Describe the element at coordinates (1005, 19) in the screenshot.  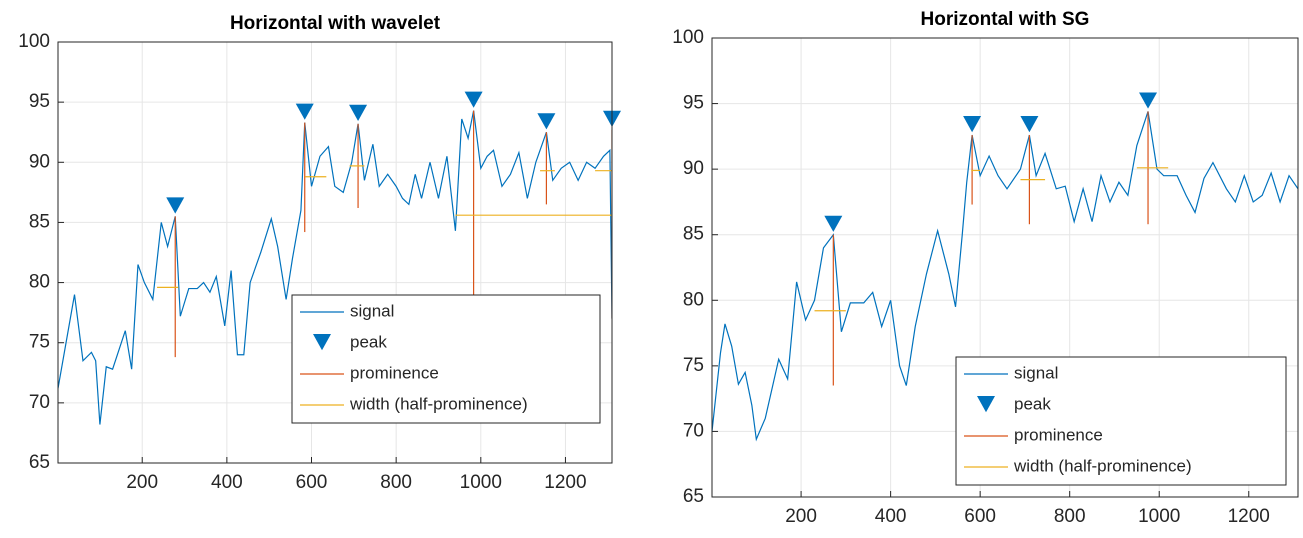
I see `chart-title: Horizontal with SG` at that location.